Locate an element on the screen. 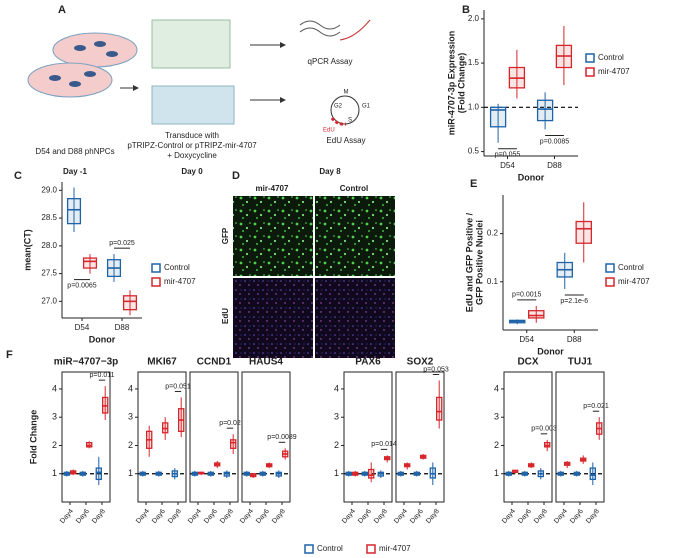 This screenshot has width=679, height=558. chart-title: PAX6 is located at coordinates (368, 362).